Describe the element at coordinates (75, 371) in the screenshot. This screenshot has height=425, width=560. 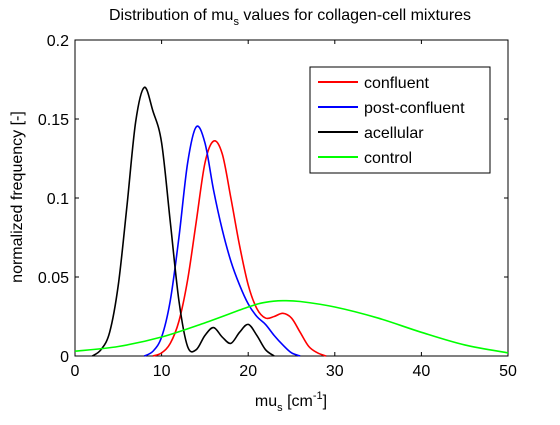
I see `x-tick-label: 0` at that location.